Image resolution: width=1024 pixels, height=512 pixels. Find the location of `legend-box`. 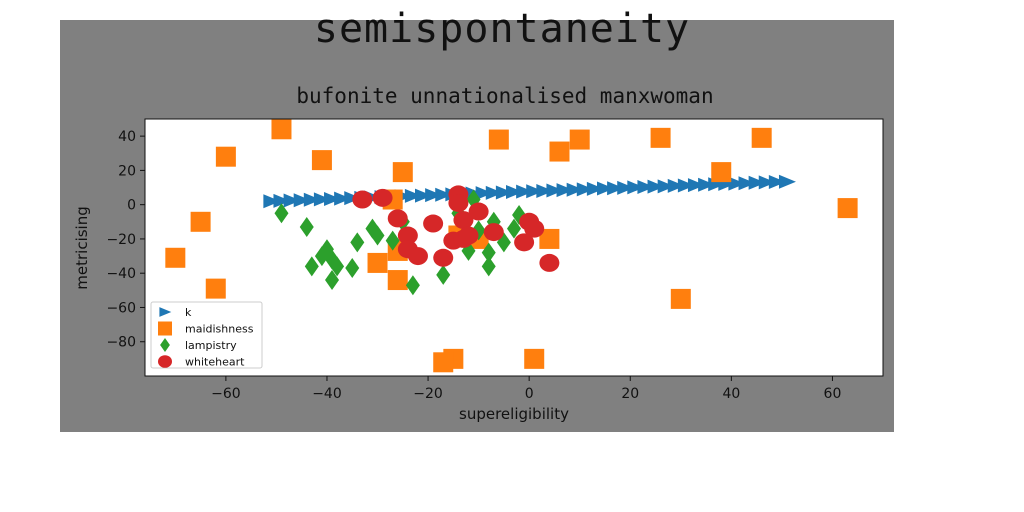

legend-box is located at coordinates (206, 335).